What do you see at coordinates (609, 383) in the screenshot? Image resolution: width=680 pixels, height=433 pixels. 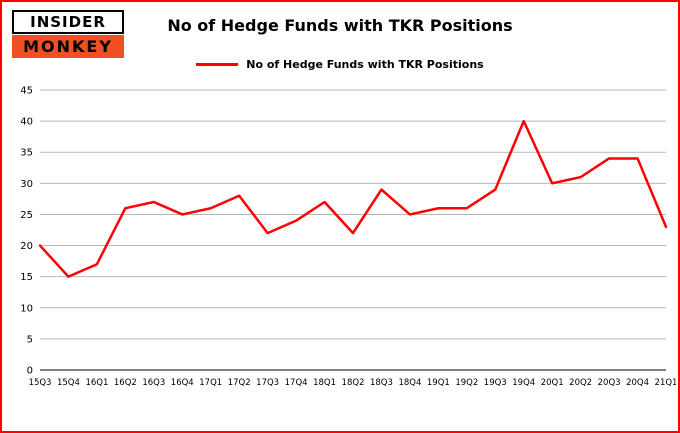 I see `svg-text: 20Q3` at bounding box center [609, 383].